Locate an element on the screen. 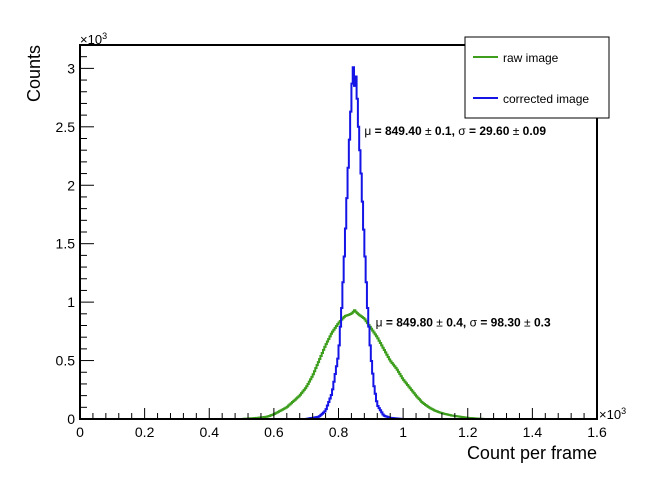 This screenshot has width=664, height=477. x-tick-label: 1 is located at coordinates (403, 432).